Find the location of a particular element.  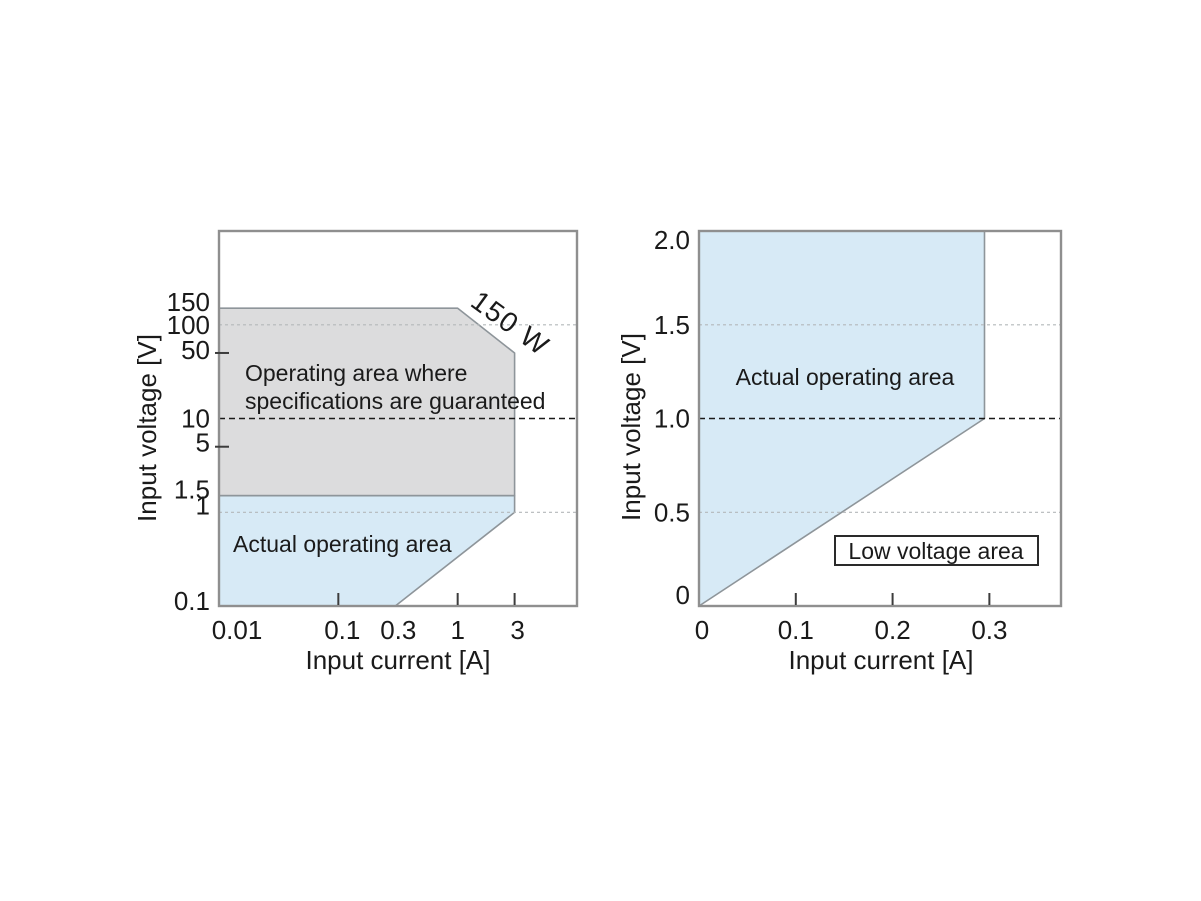

y-tick-label: 1.0 is located at coordinates (672, 419).